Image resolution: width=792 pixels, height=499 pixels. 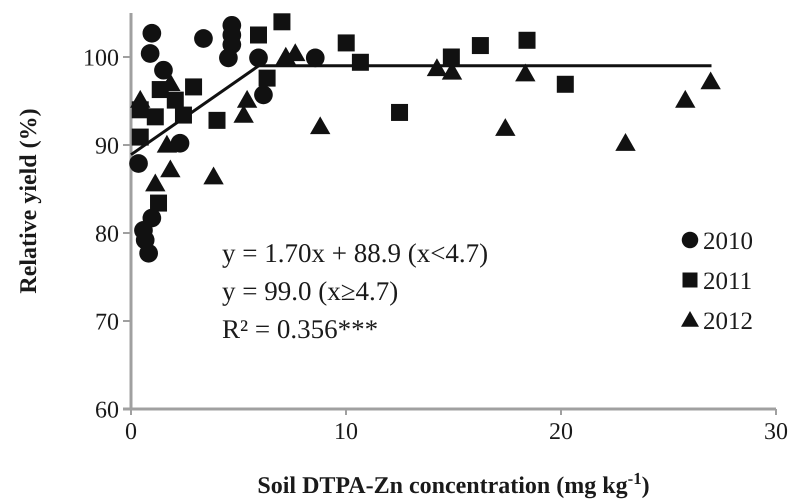 I want to click on annotation: R² = 0.356***, so click(x=300, y=329).